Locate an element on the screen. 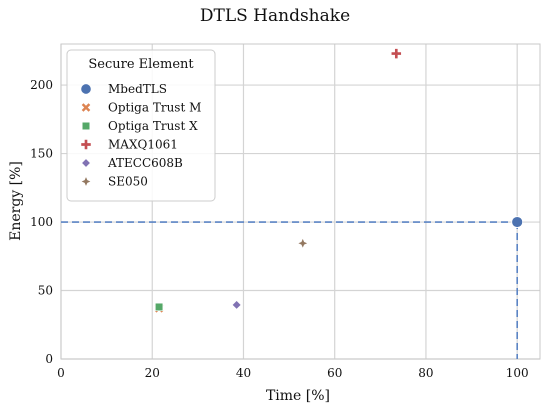 Image resolution: width=550 pixels, height=409 pixels. legend-label: MAXQ1061 is located at coordinates (143, 145).